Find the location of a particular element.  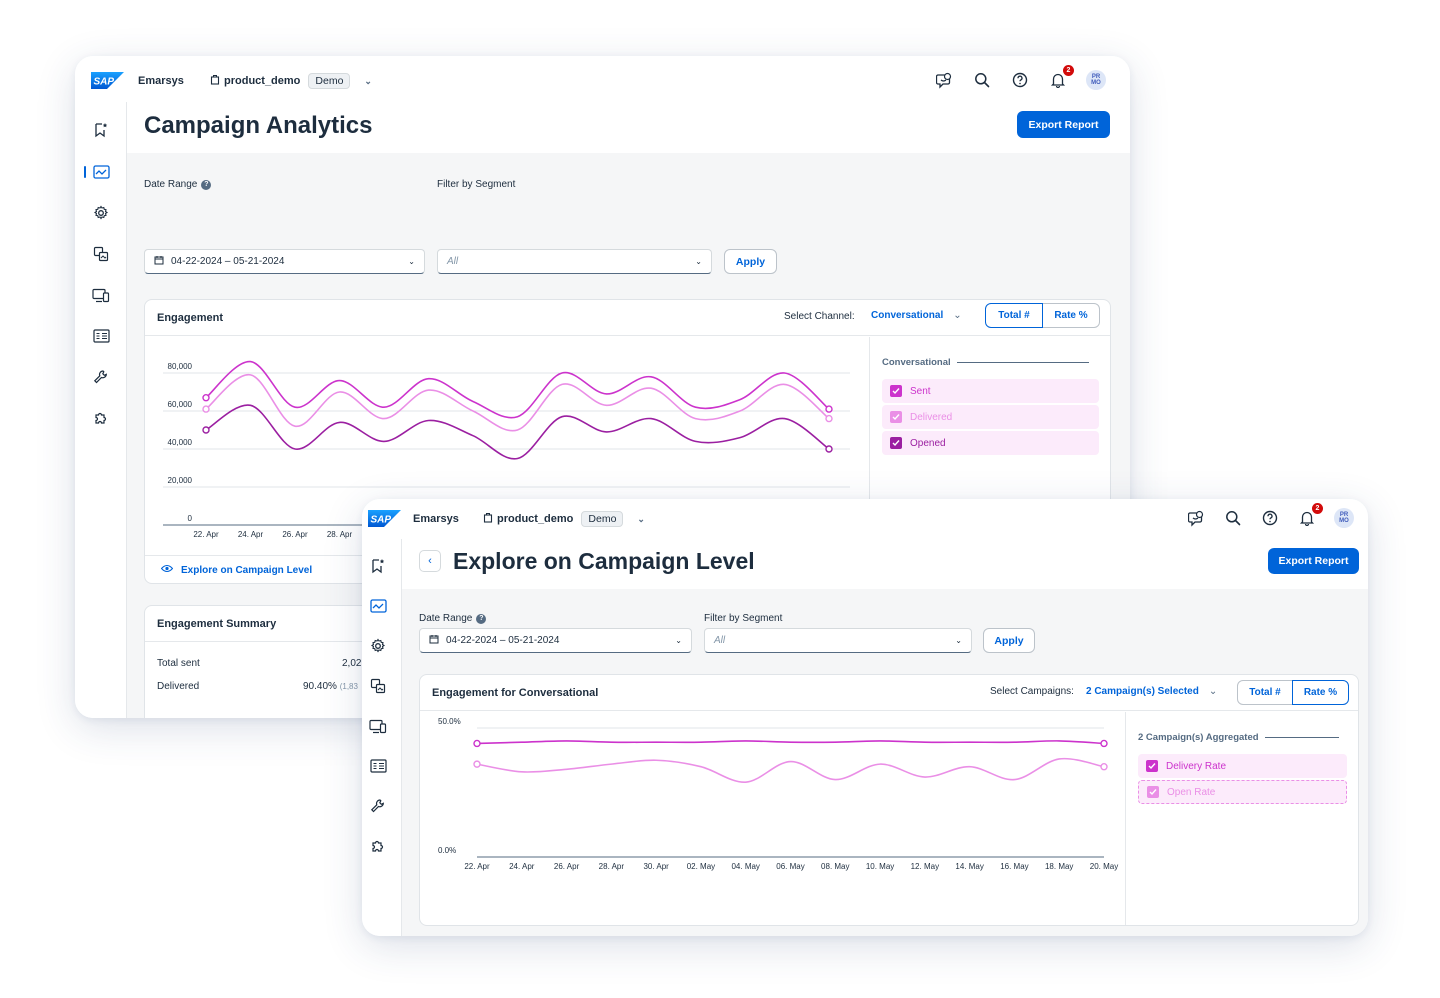

legend-item-delivery-rate: Delivery Rate is located at coordinates (1242, 766).